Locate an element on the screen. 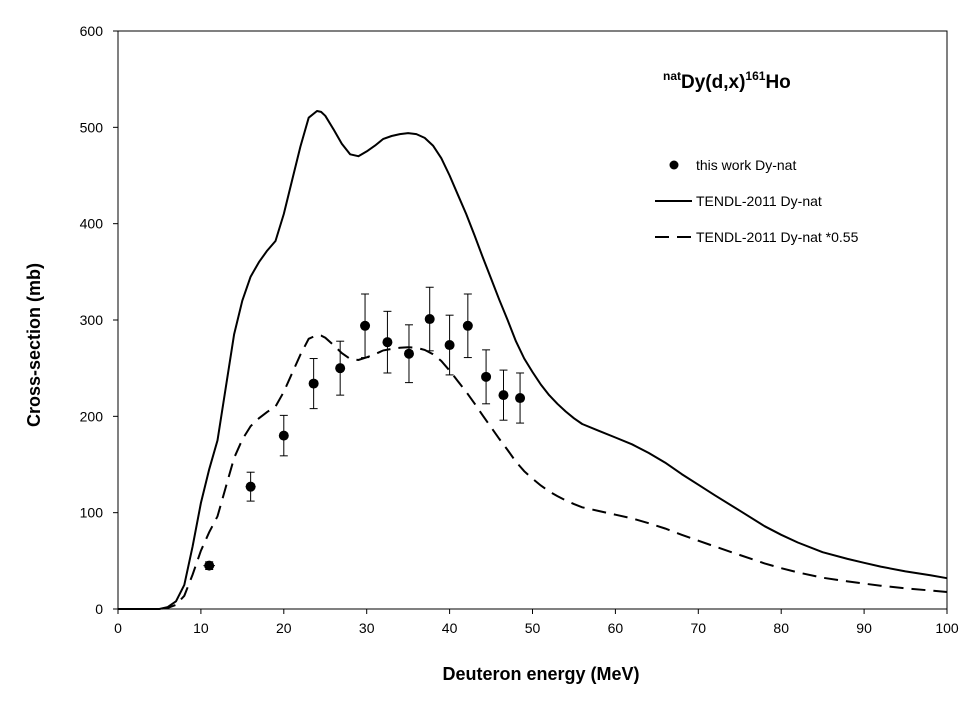  x-tick-label: 40 is located at coordinates (450, 628).